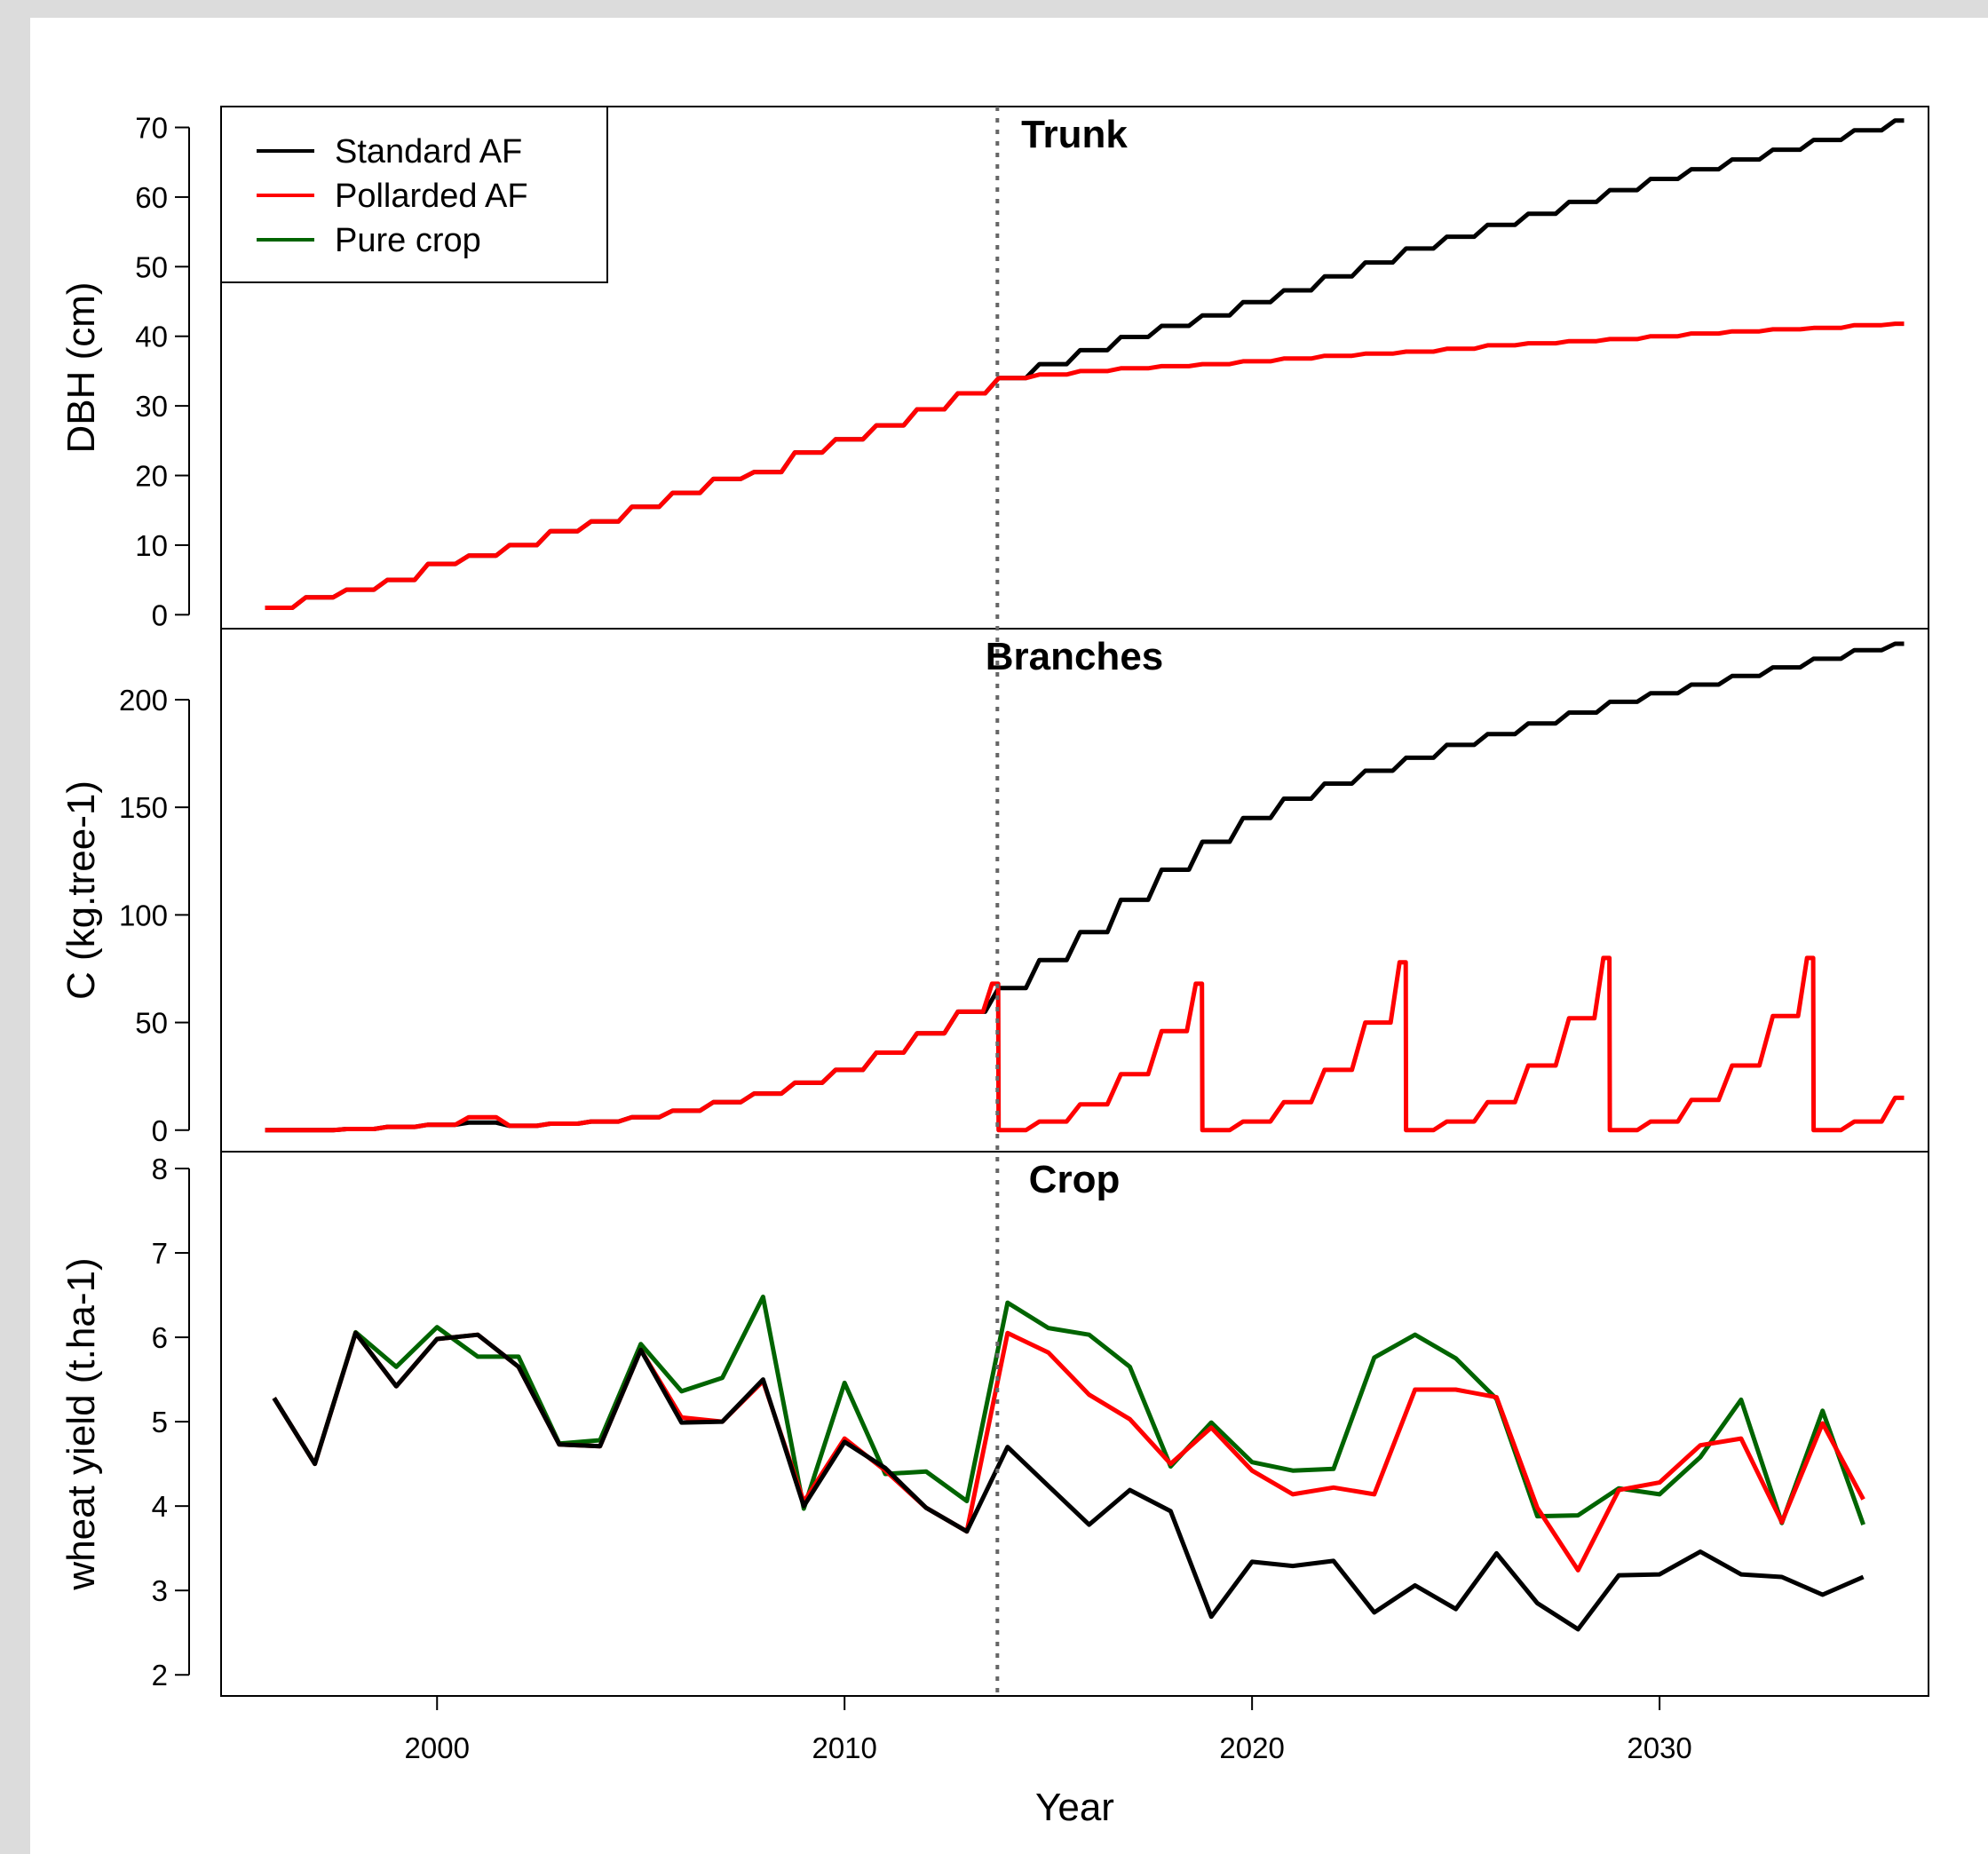  Describe the element at coordinates (143, 700) in the screenshot. I see `y-tick-label: 200` at that location.